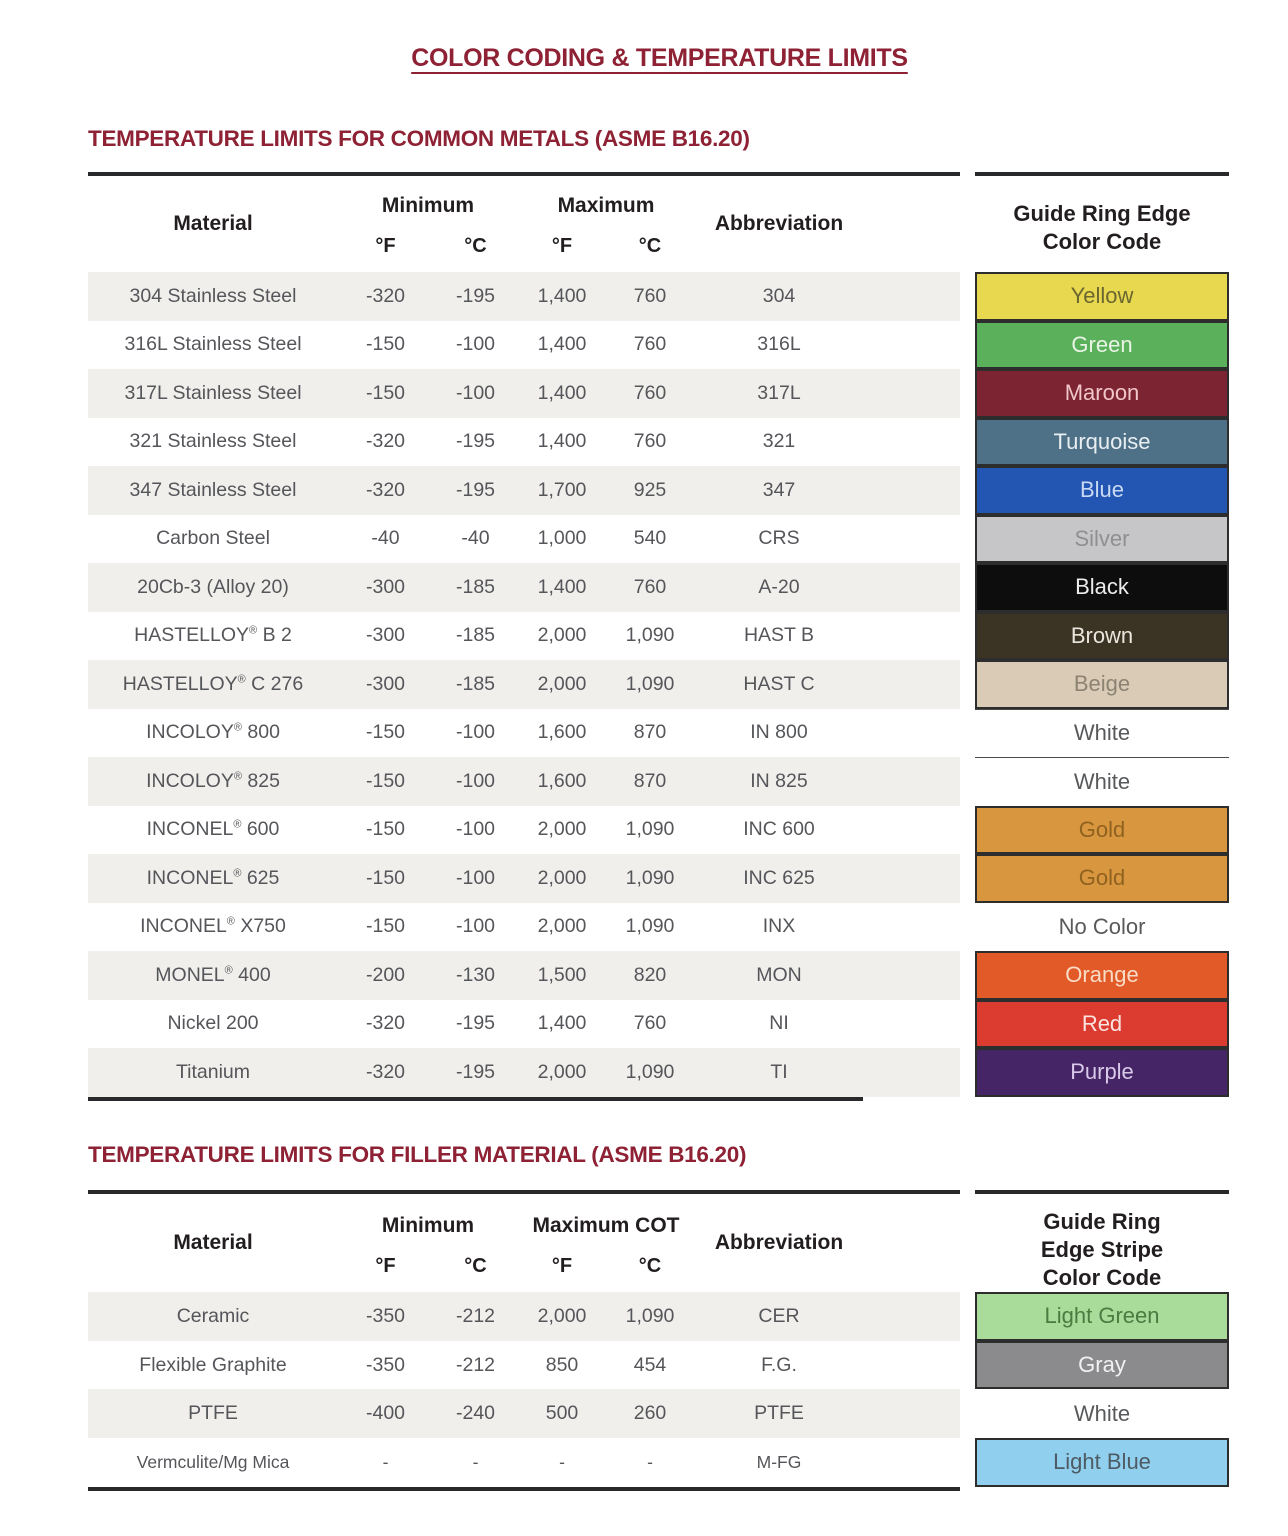  I want to click on abbreviation-cell: CER, so click(779, 1315).